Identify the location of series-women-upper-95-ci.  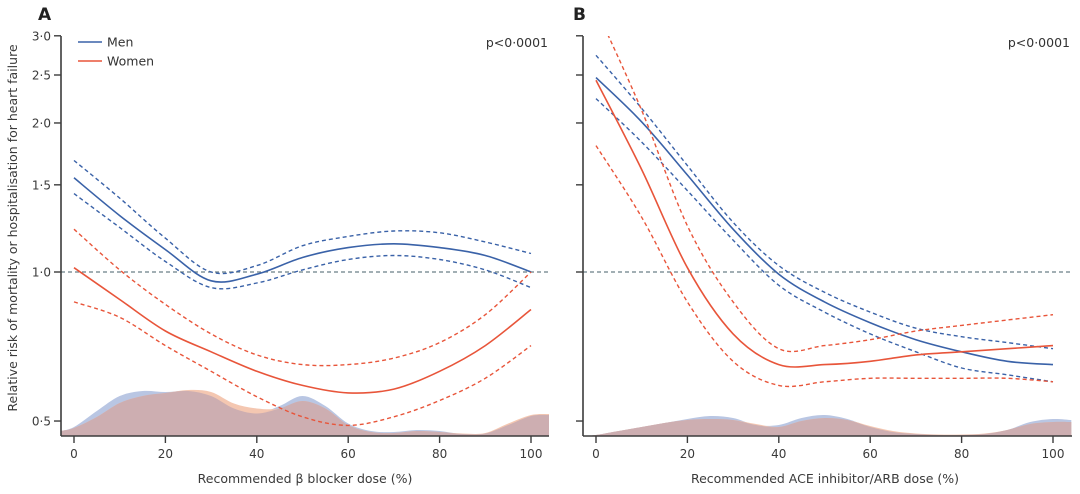
(302, 297).